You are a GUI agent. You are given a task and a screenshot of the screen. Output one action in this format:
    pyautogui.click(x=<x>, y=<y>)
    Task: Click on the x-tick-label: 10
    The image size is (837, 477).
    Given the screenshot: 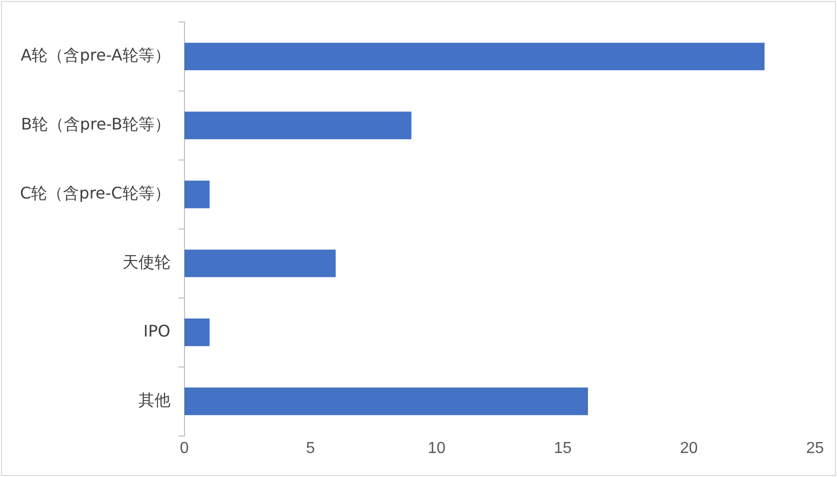 What is the action you would take?
    pyautogui.click(x=437, y=448)
    